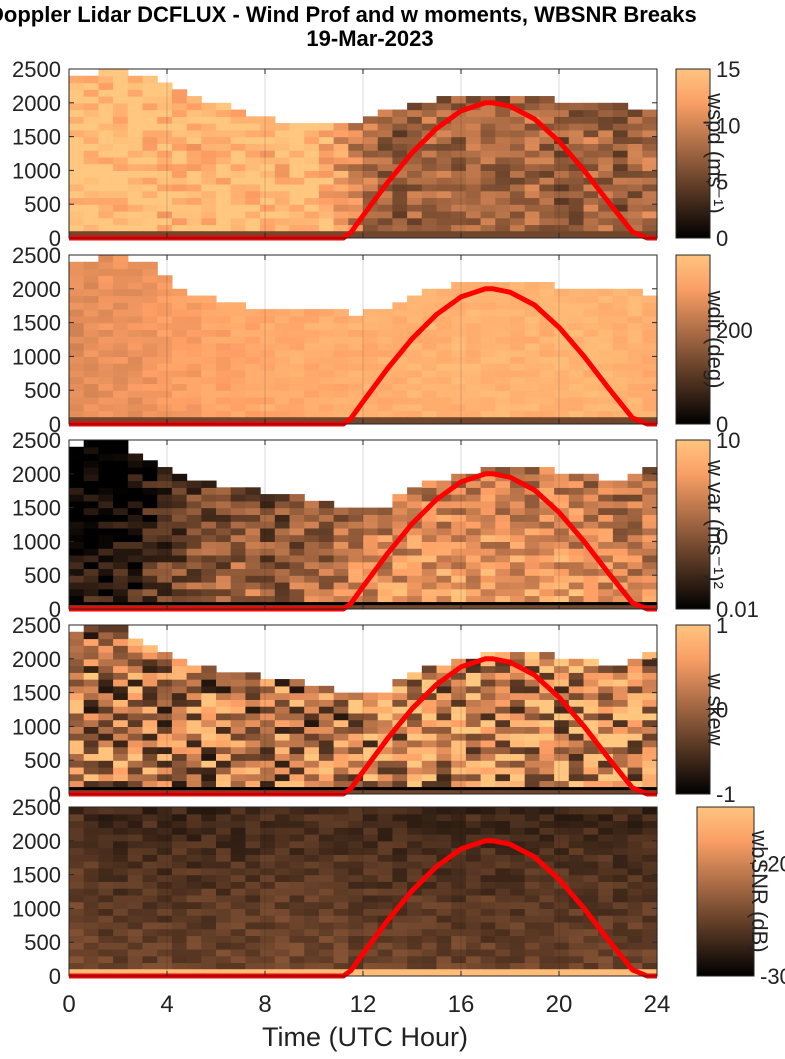 The image size is (785, 1059). What do you see at coordinates (370, 38) in the screenshot?
I see `chart-title-line2: 19-Mar-2023` at bounding box center [370, 38].